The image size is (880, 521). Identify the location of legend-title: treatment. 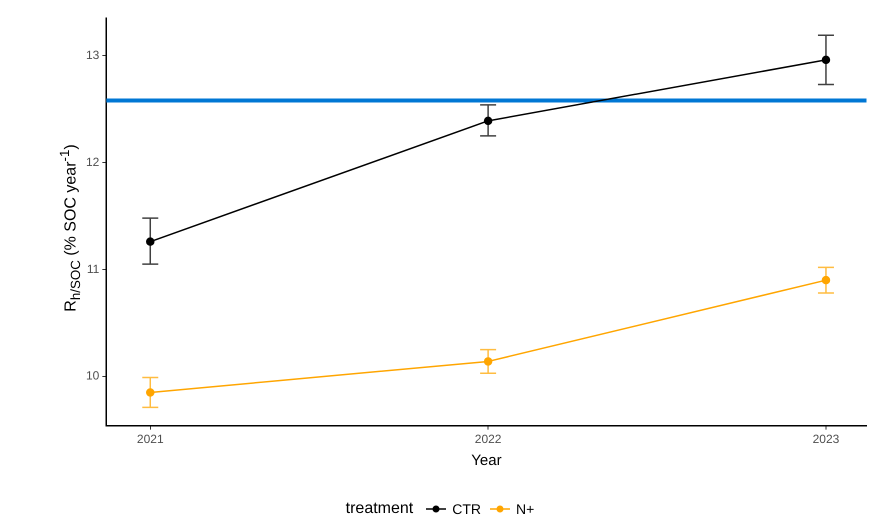
(380, 509).